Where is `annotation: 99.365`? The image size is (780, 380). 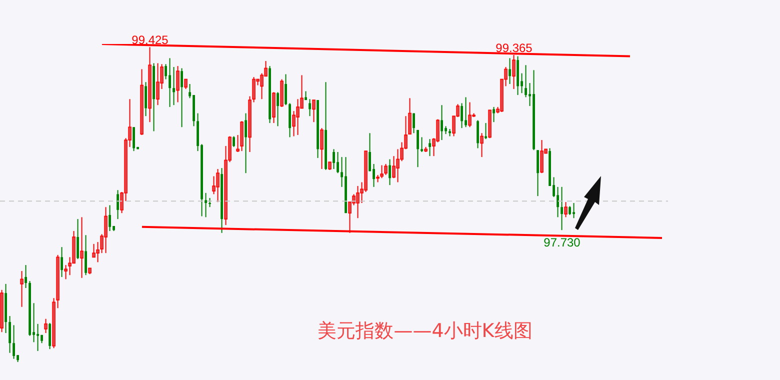
annotation: 99.365 is located at coordinates (514, 48).